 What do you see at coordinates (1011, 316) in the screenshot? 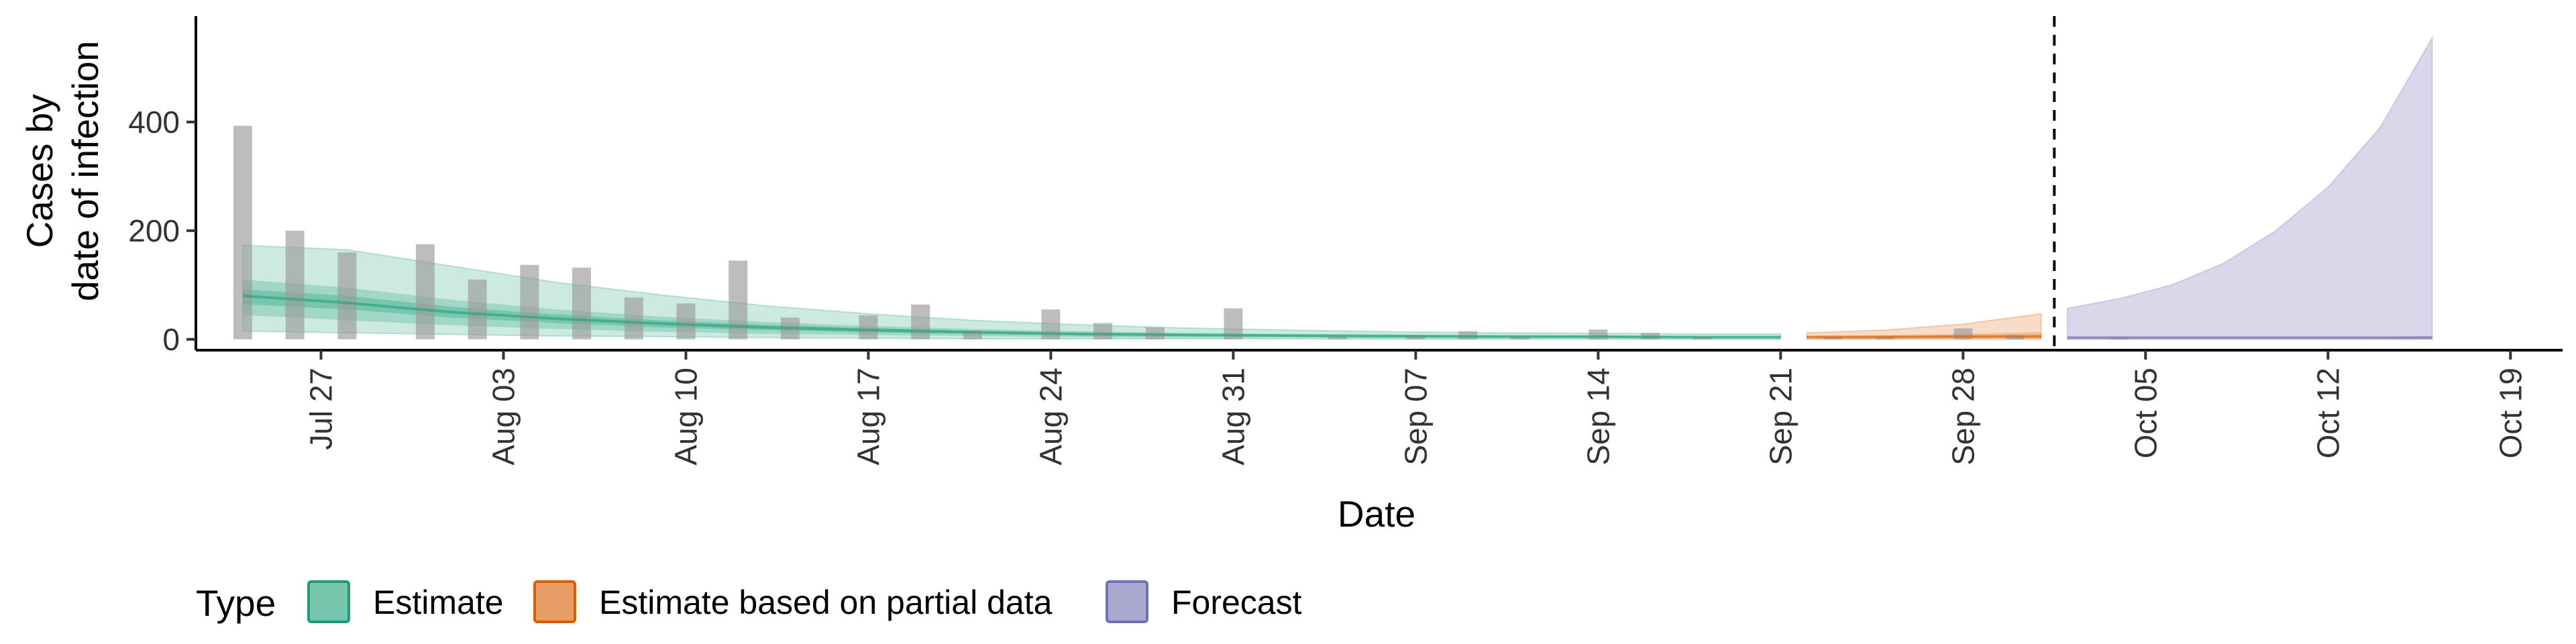
I see `median-line-estimate` at bounding box center [1011, 316].